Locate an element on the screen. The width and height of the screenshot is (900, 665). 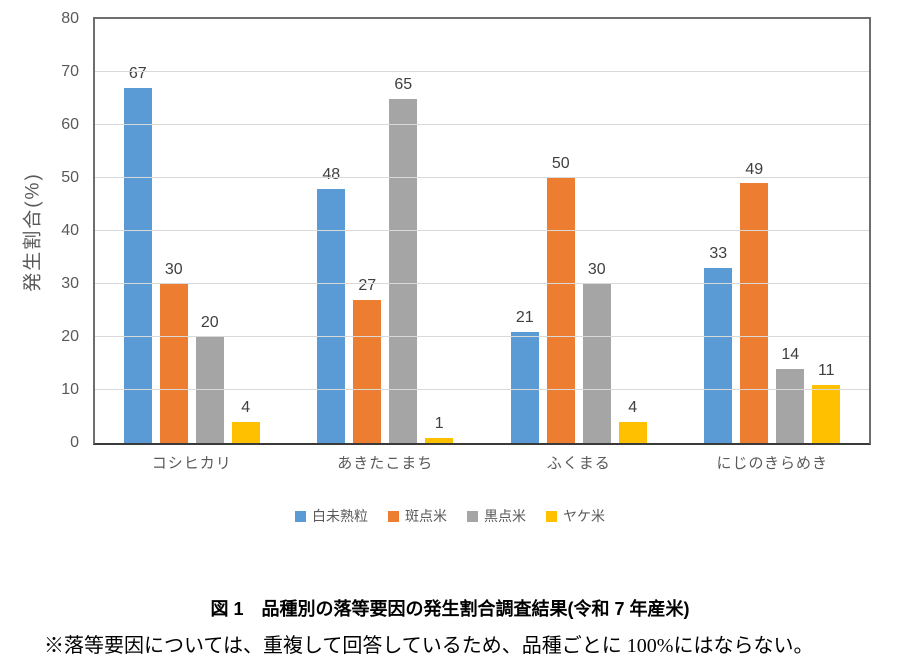
x-axis-label: にじのきらめき is located at coordinates (772, 463).